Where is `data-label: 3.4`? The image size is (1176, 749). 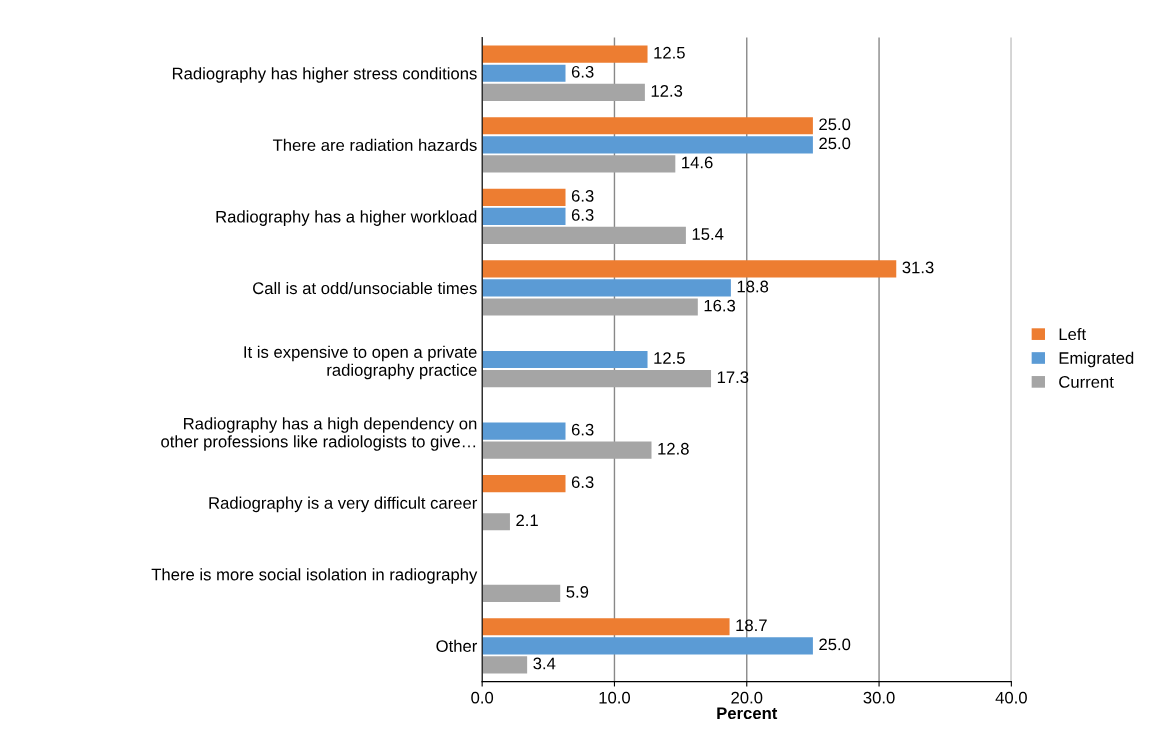
data-label: 3.4 is located at coordinates (544, 663).